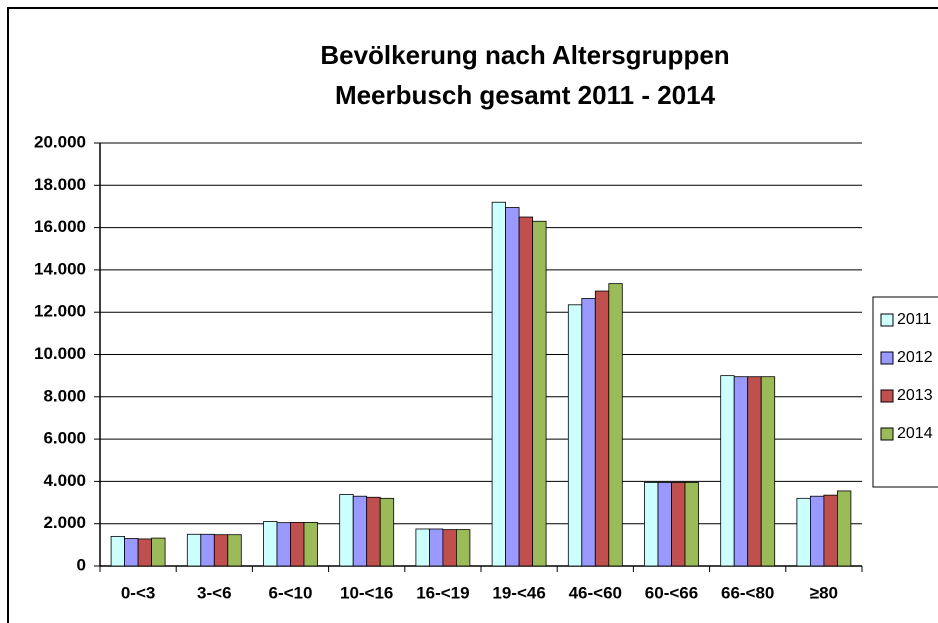 Image resolution: width=938 pixels, height=623 pixels. Describe the element at coordinates (64, 522) in the screenshot. I see `y-tick-label: 2.000` at that location.